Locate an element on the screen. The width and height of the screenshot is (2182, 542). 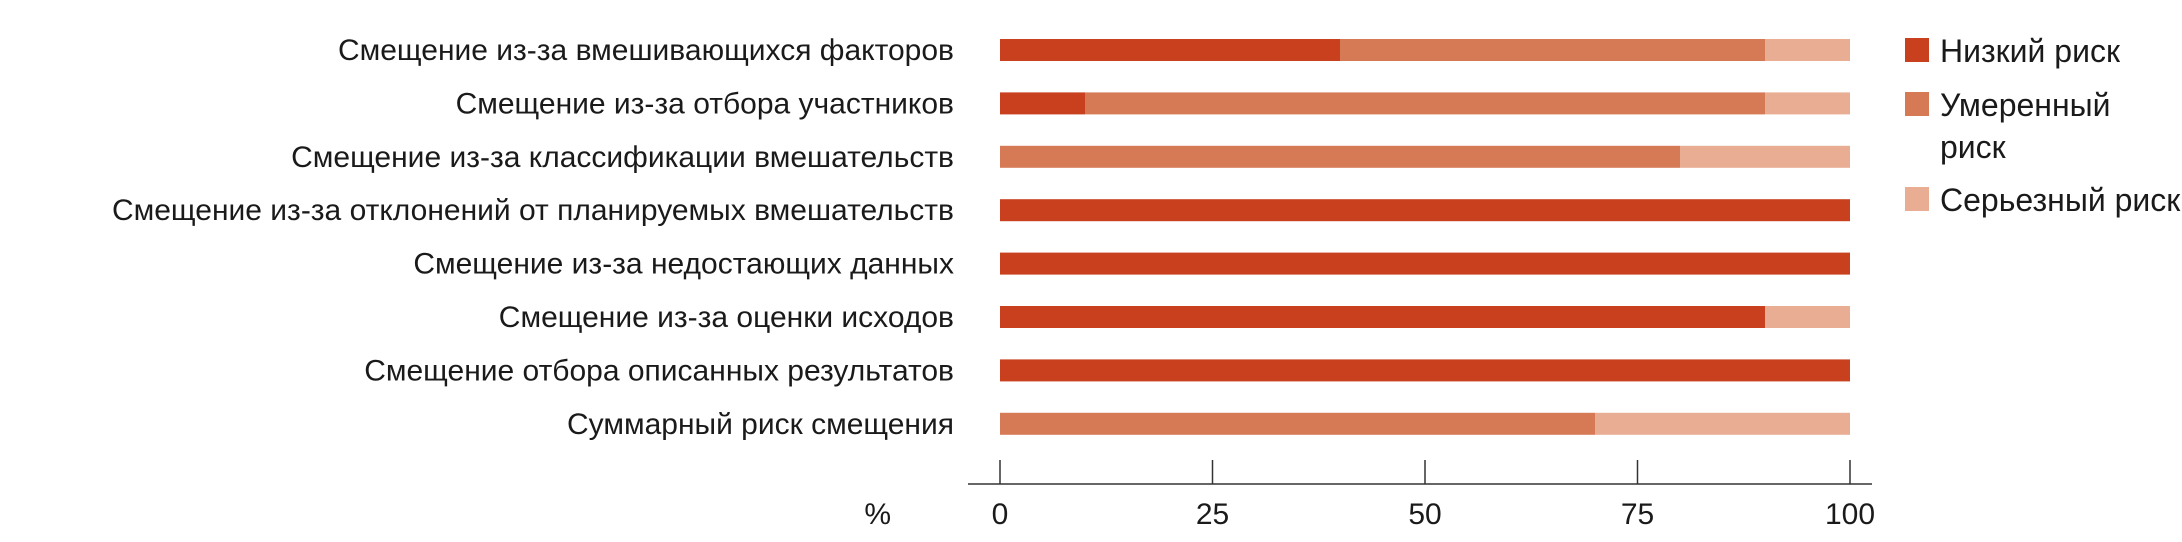
x-tick-label: 25 is located at coordinates (1212, 514).